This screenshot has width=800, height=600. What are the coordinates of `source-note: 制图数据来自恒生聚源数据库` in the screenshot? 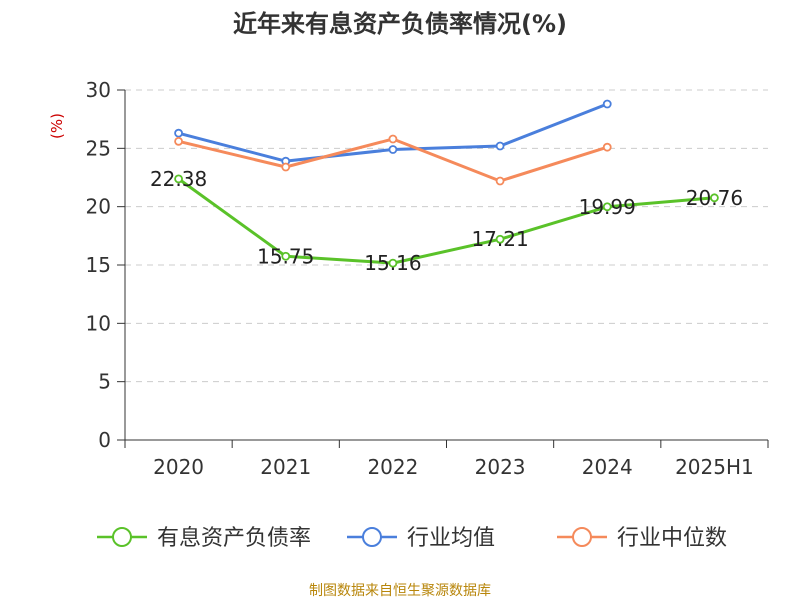 It's located at (400, 590).